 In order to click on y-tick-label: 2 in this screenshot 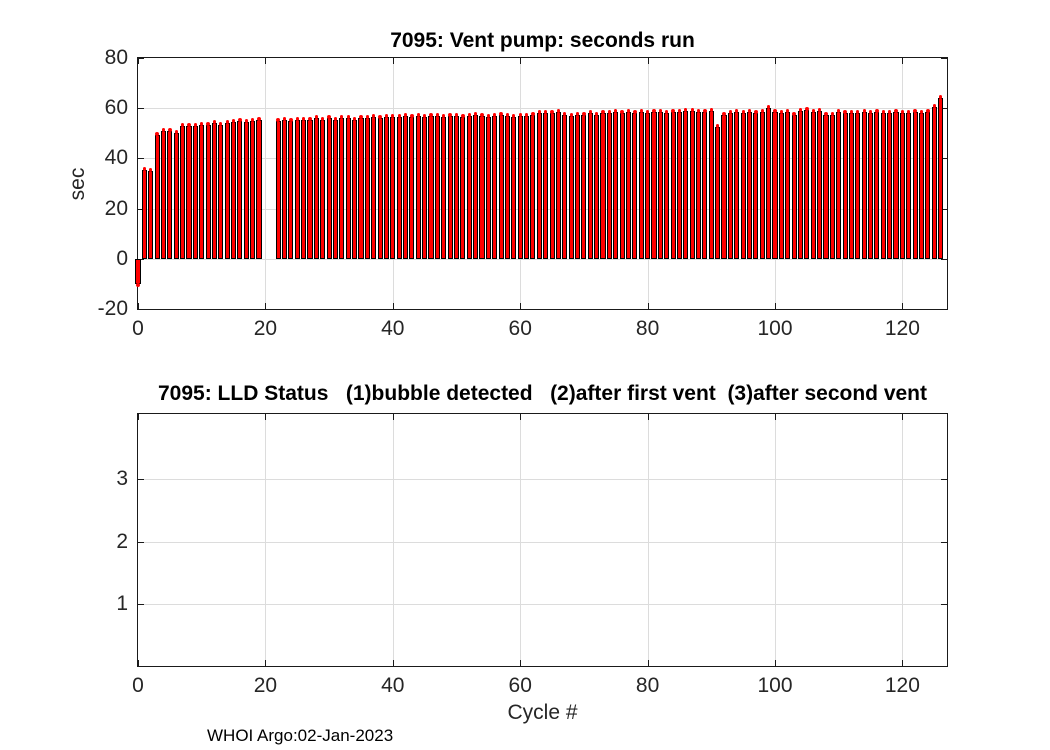, I will do `click(122, 541)`.